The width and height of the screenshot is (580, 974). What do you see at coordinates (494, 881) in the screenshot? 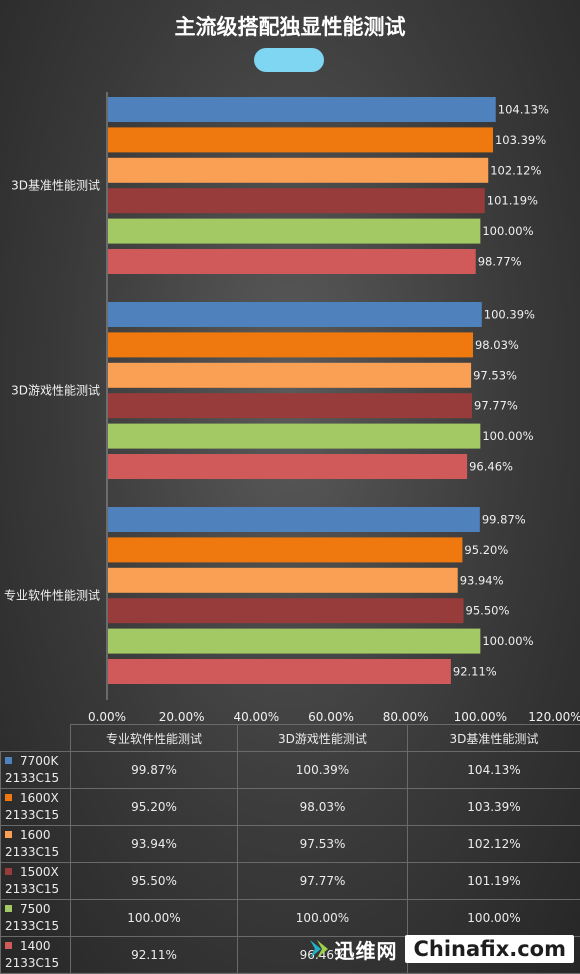
I see `table-cell: 101.19%` at bounding box center [494, 881].